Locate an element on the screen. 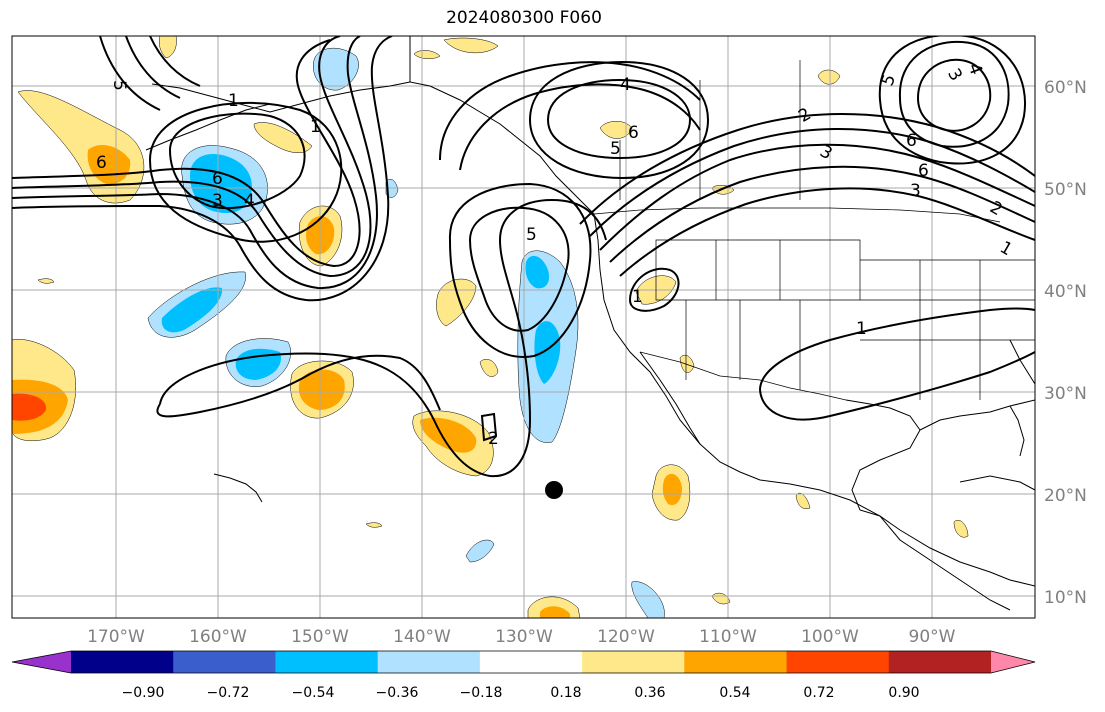 This screenshot has width=1105, height=712. neg-region-south is located at coordinates (480, 551).